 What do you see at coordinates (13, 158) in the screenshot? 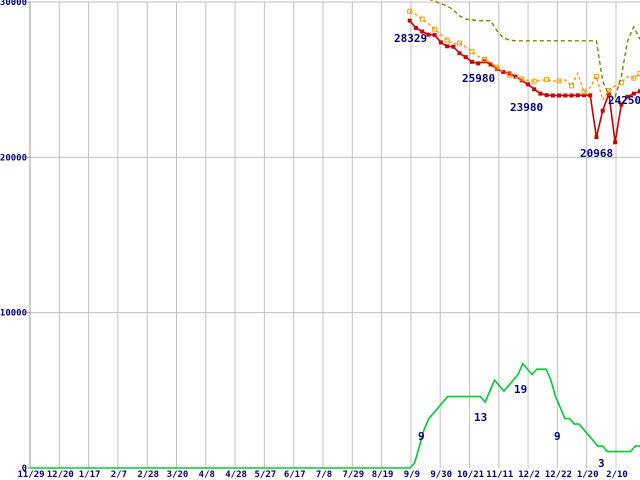
I see `y-tick-label: 20000` at bounding box center [13, 158].